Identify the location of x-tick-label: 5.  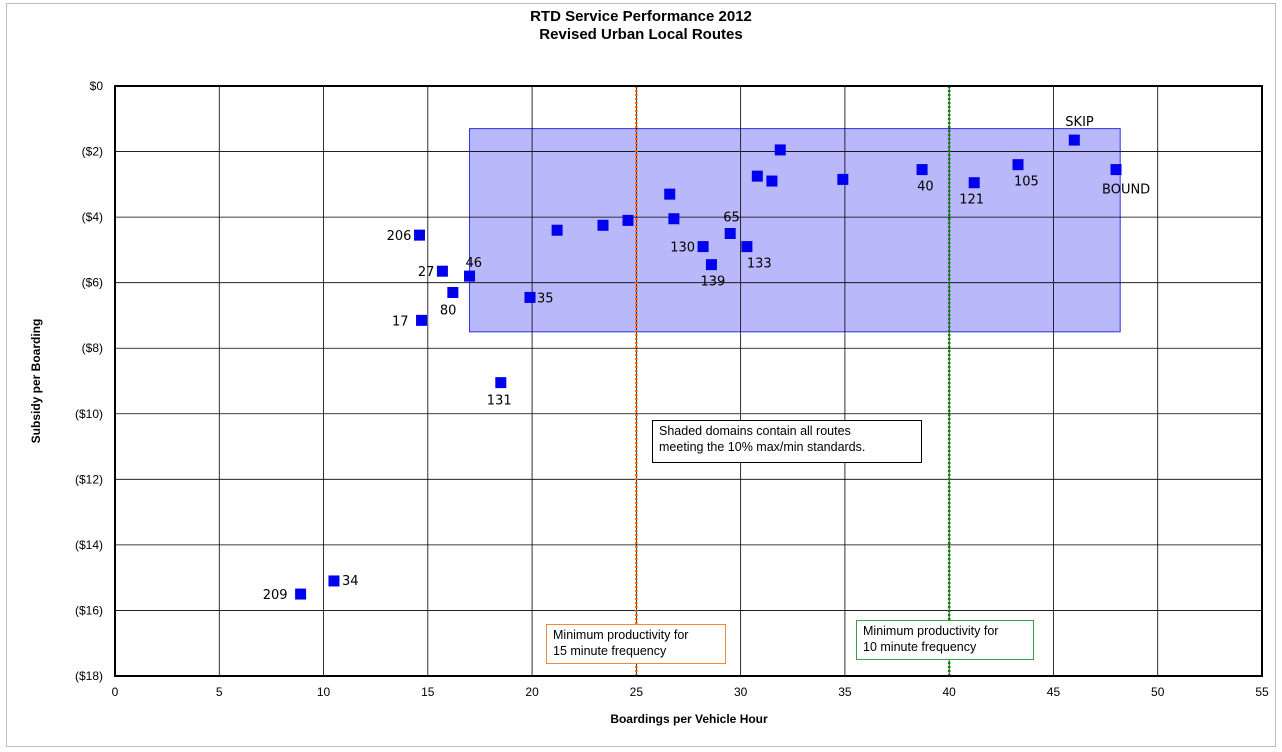
(219, 692).